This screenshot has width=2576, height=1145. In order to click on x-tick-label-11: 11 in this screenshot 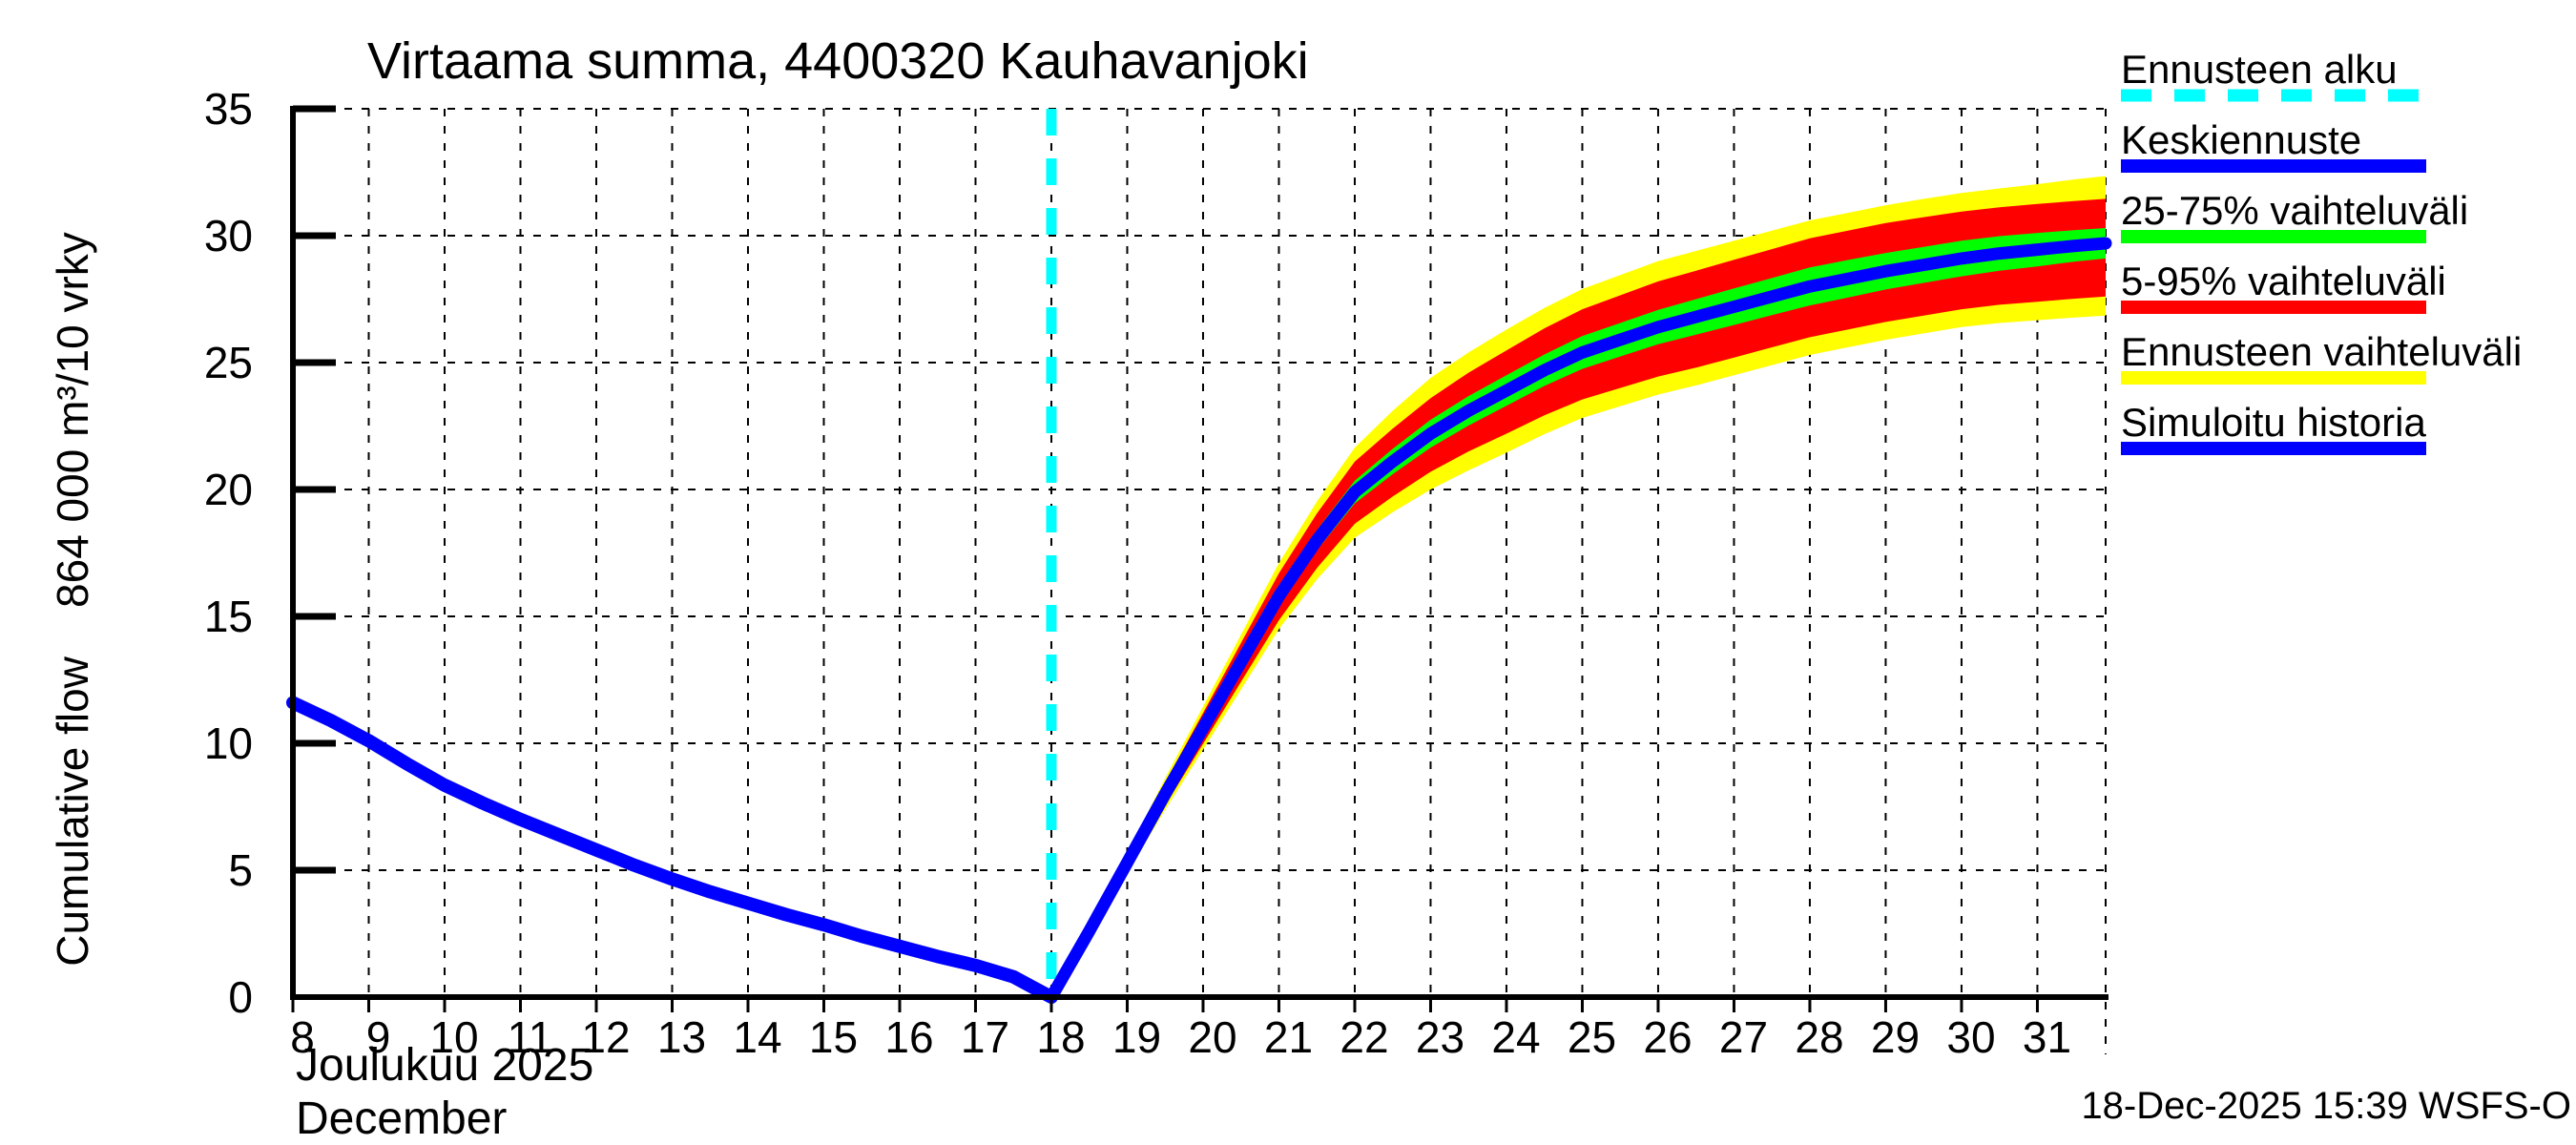, I will do `click(530, 1037)`.